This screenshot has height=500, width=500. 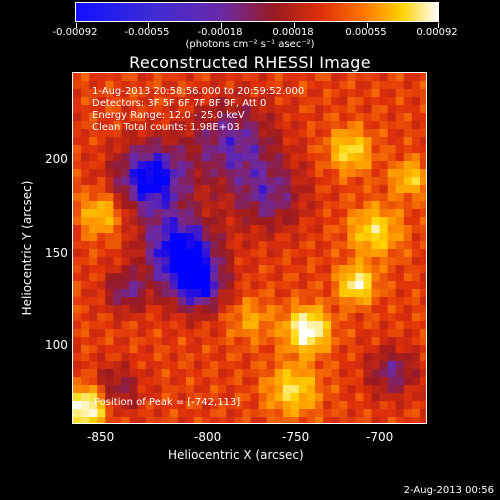 What do you see at coordinates (208, 437) in the screenshot?
I see `x-tick-label: -800` at bounding box center [208, 437].